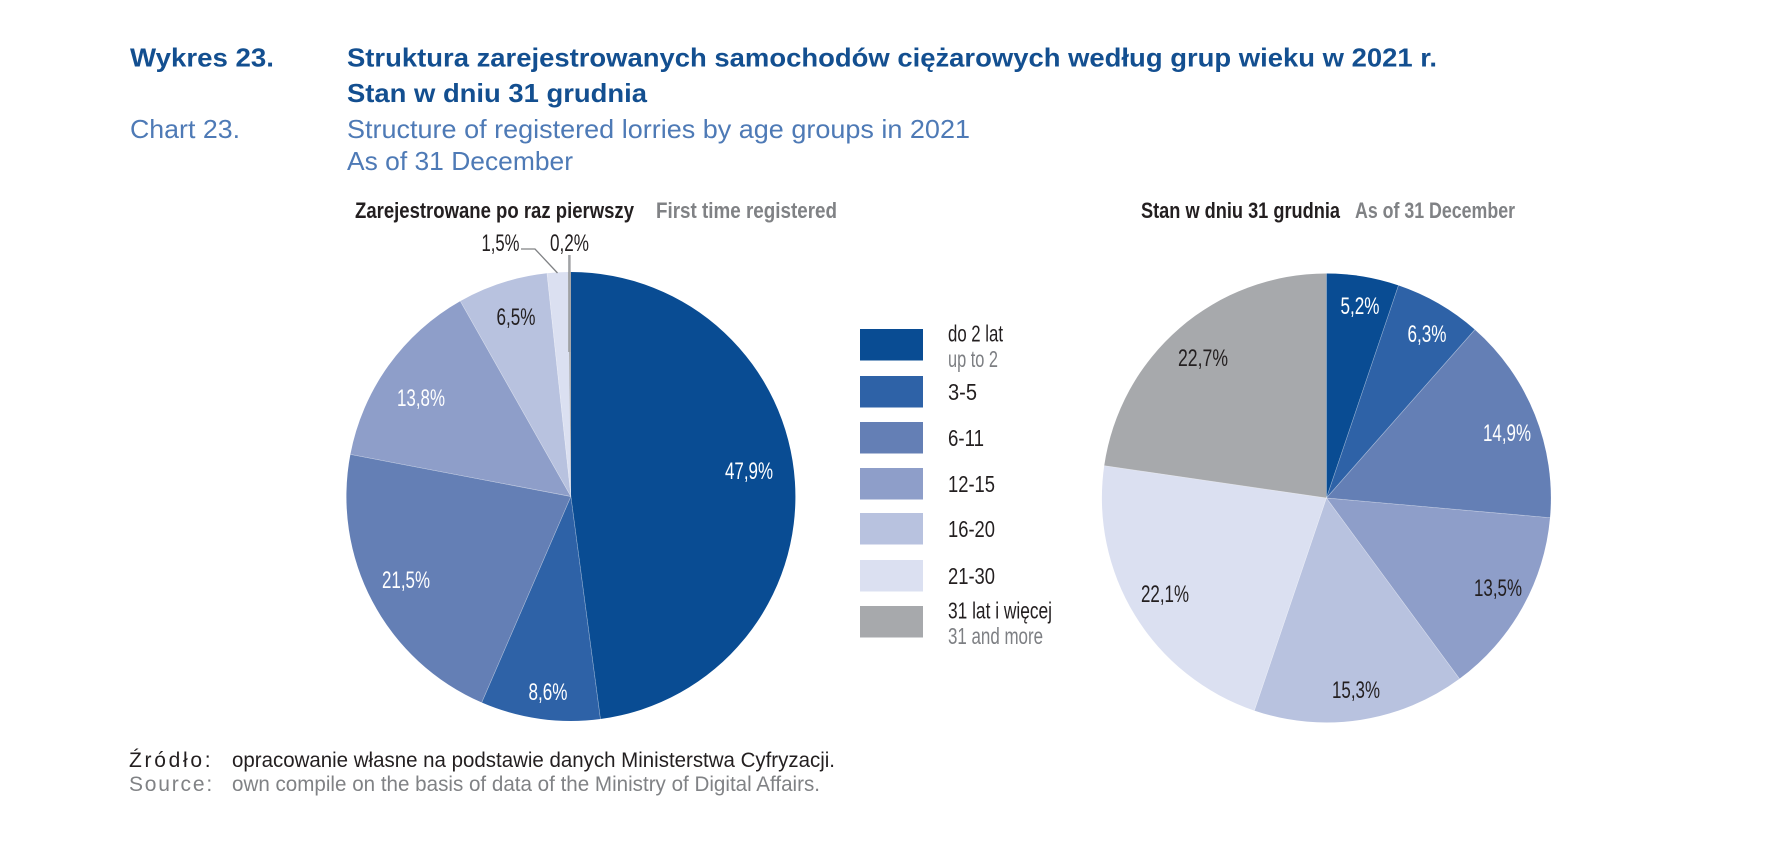 The image size is (1773, 843). Describe the element at coordinates (746, 210) in the screenshot. I see `svg-text: First time registered` at that location.